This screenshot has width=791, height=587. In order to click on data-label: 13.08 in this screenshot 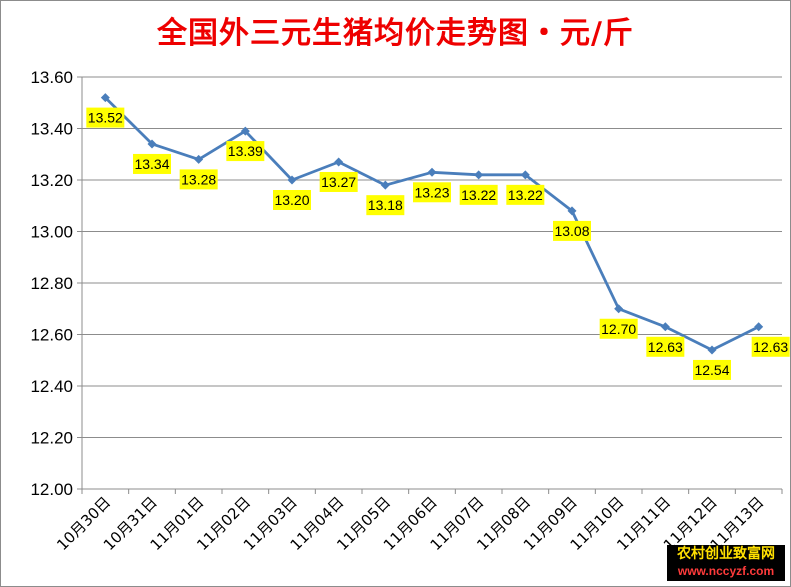, I will do `click(571, 231)`.